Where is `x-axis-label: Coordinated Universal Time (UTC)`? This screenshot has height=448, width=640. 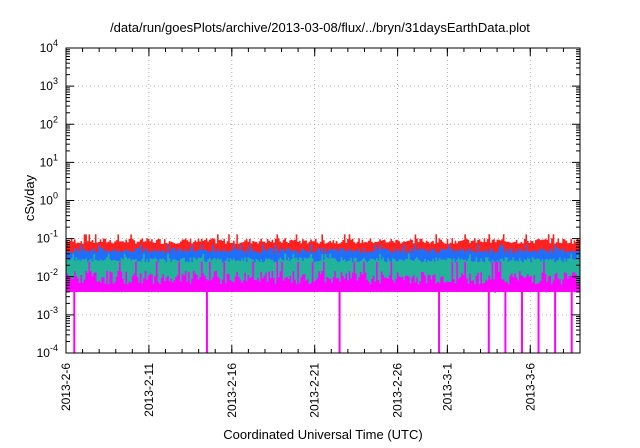
x-axis-label: Coordinated Universal Time (UTC) is located at coordinates (323, 434).